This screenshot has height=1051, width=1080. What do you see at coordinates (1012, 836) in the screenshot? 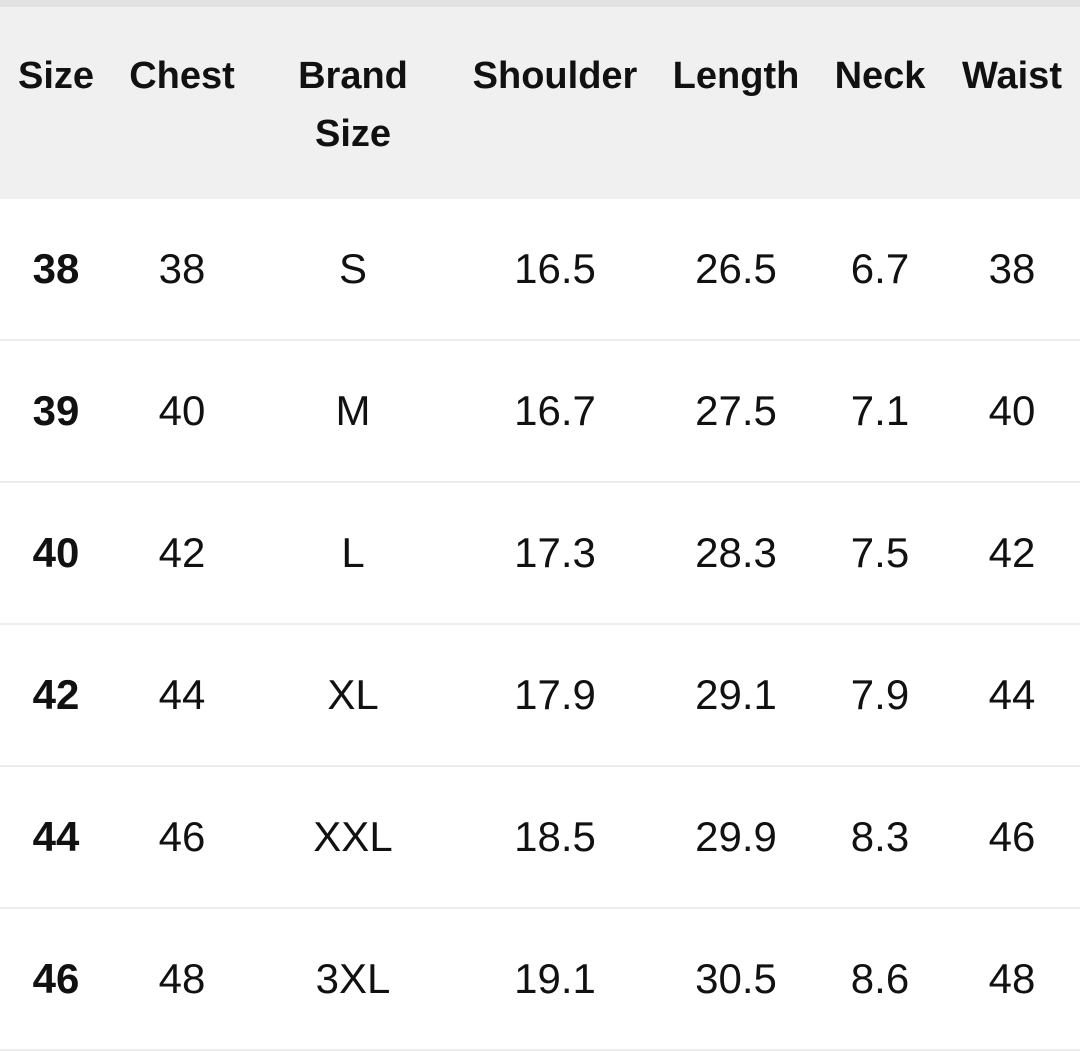
I see `cell-waist: 46` at bounding box center [1012, 836].